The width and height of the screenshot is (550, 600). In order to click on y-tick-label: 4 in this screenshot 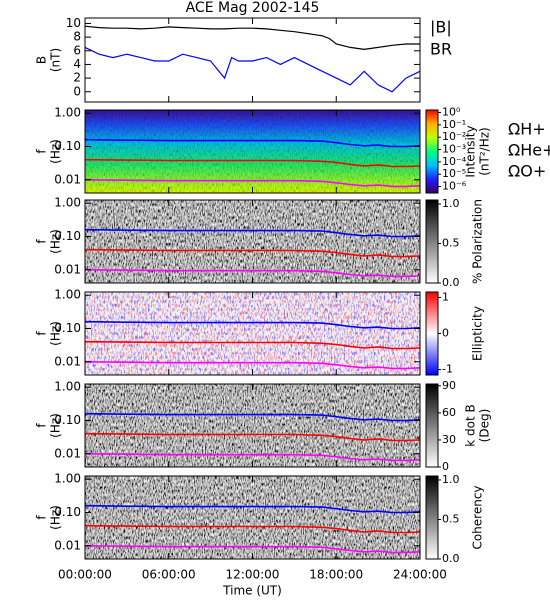, I will do `click(77, 64)`.